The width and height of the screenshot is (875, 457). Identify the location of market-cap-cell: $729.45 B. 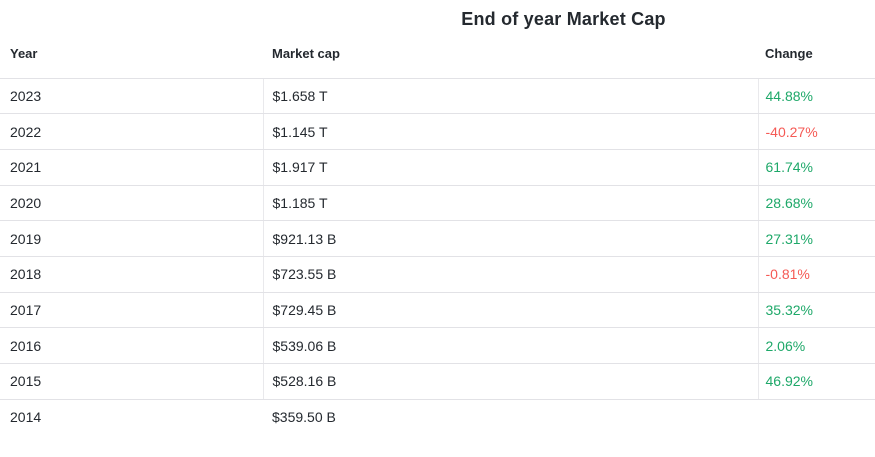
(510, 310).